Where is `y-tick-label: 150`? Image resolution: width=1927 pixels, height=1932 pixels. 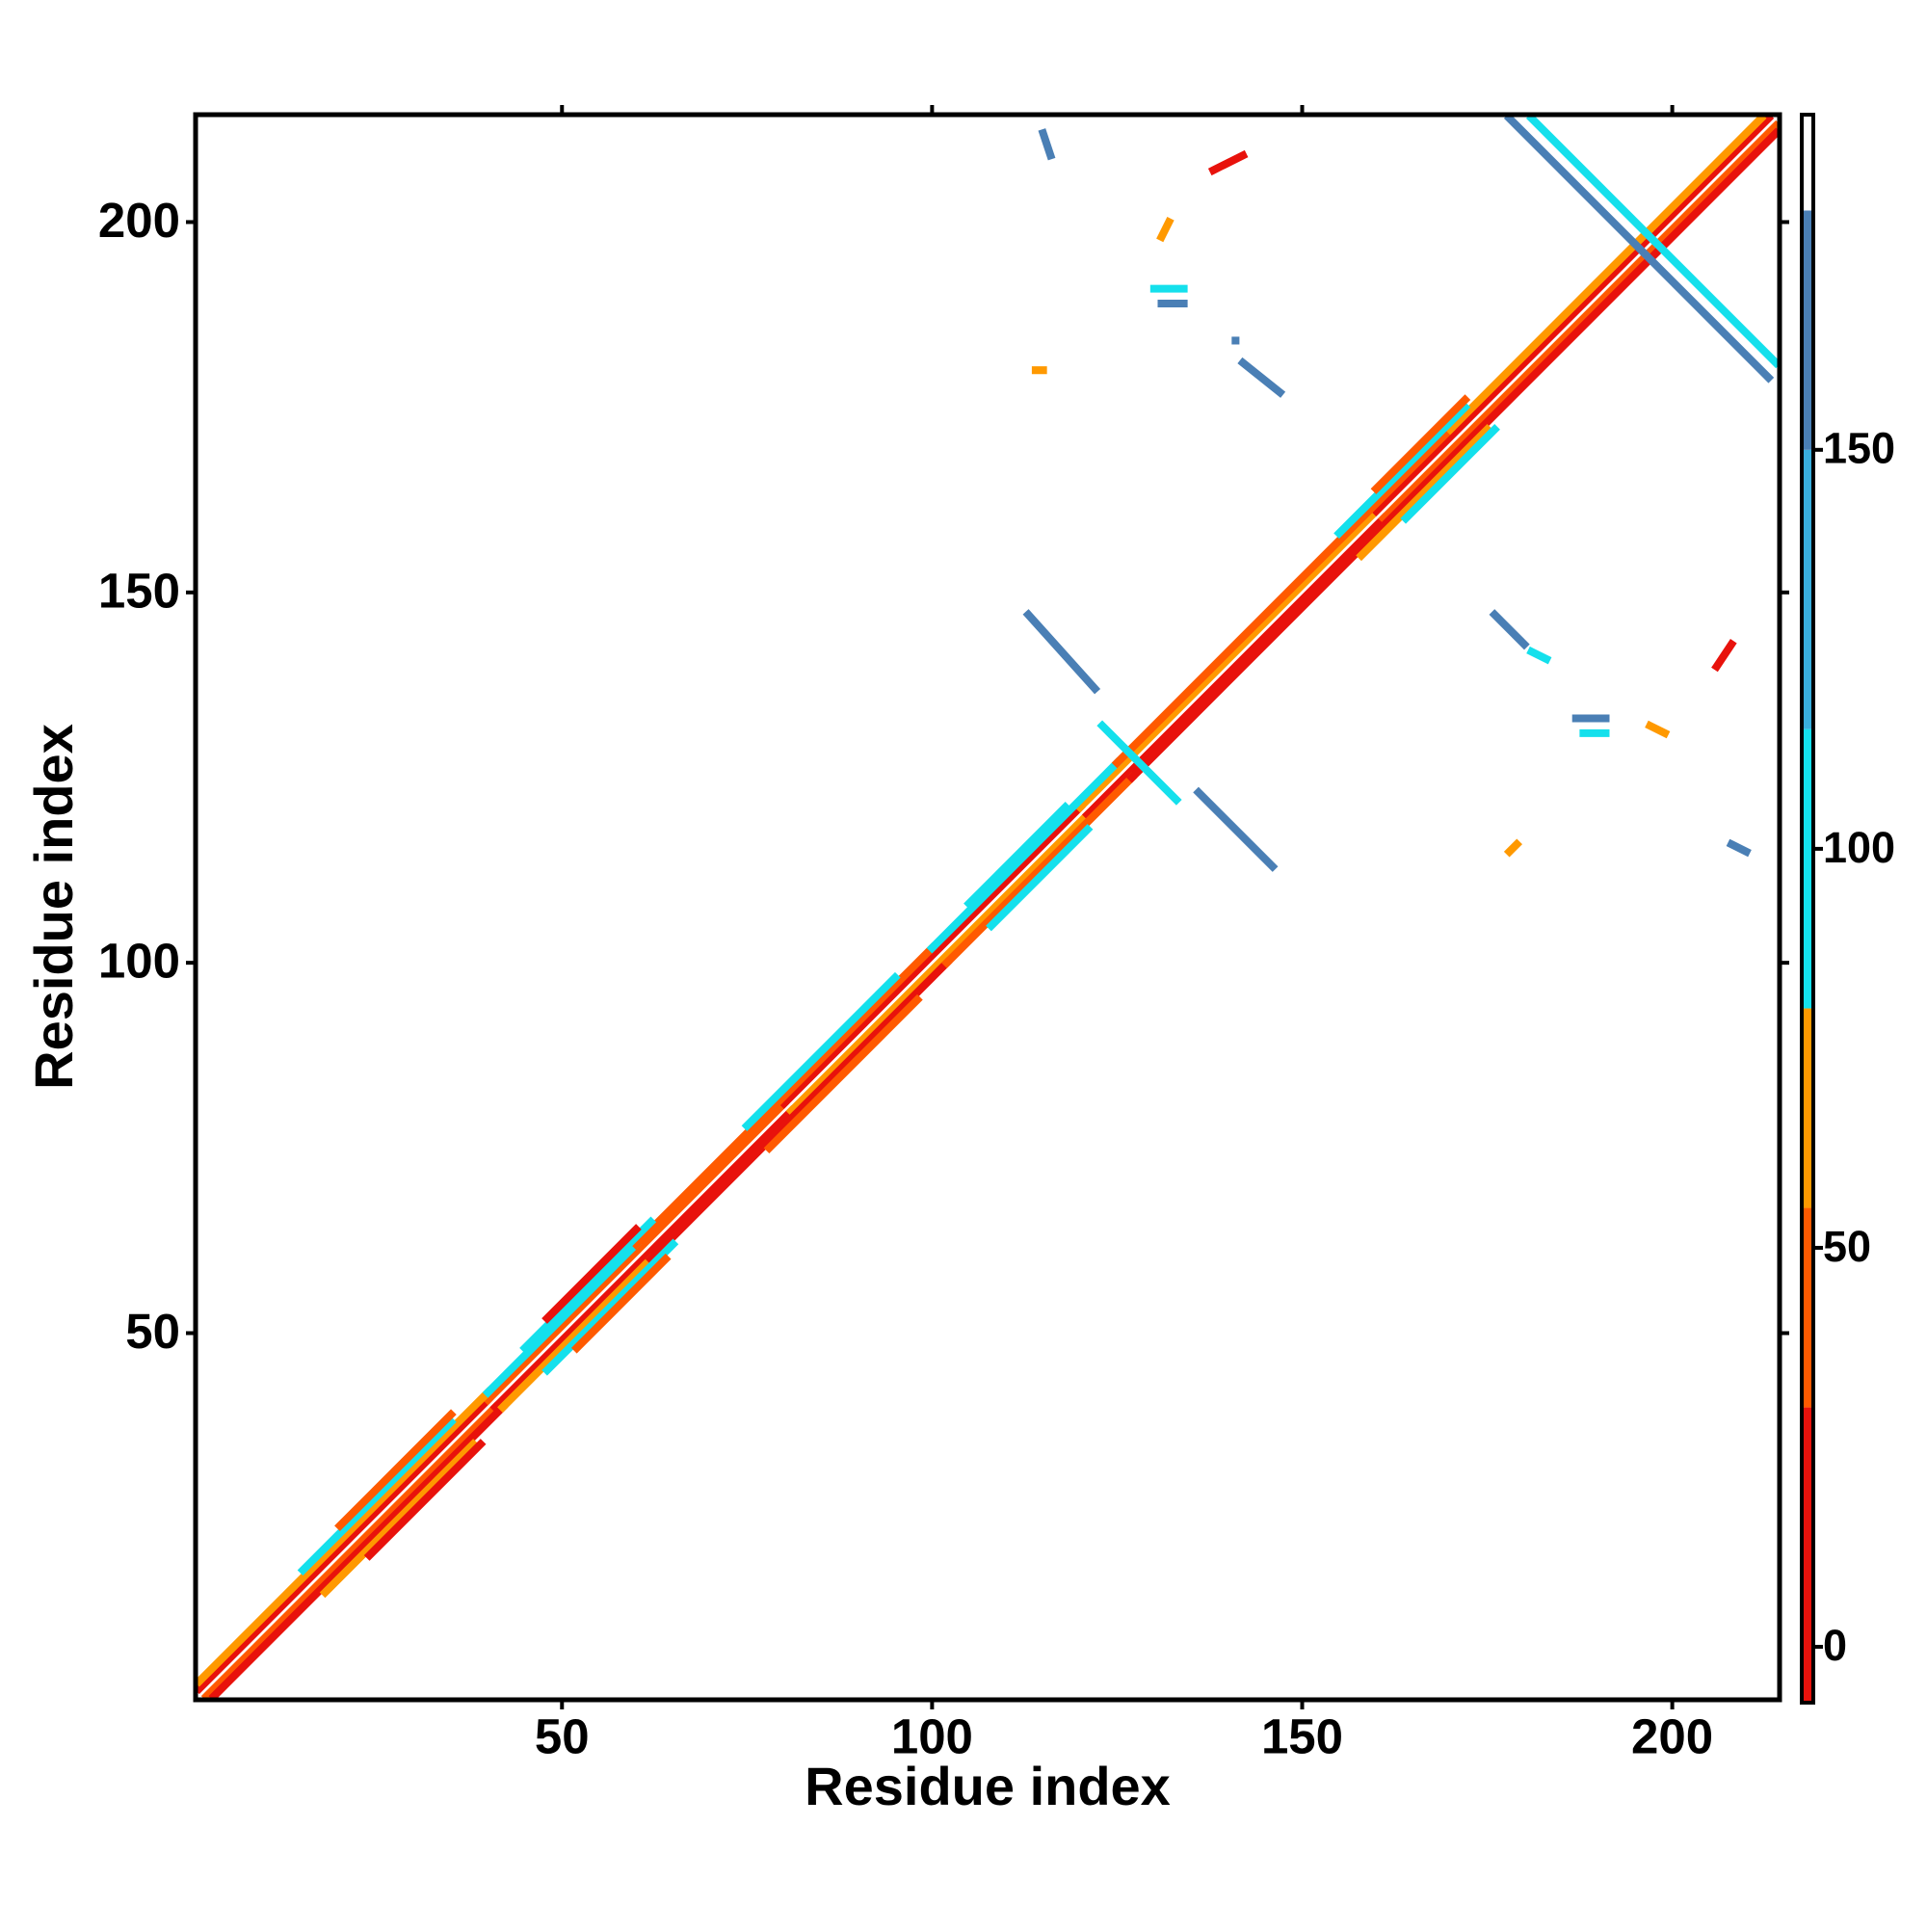 y-tick-label: 150 is located at coordinates (139, 590).